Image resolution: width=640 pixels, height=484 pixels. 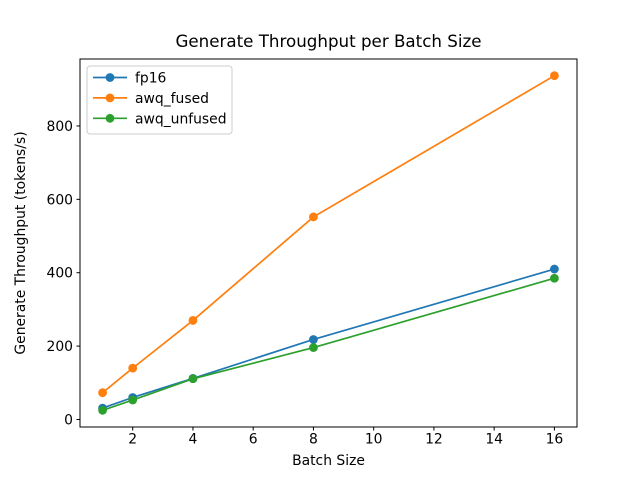 I want to click on y-tick-label: 0, so click(x=68, y=420).